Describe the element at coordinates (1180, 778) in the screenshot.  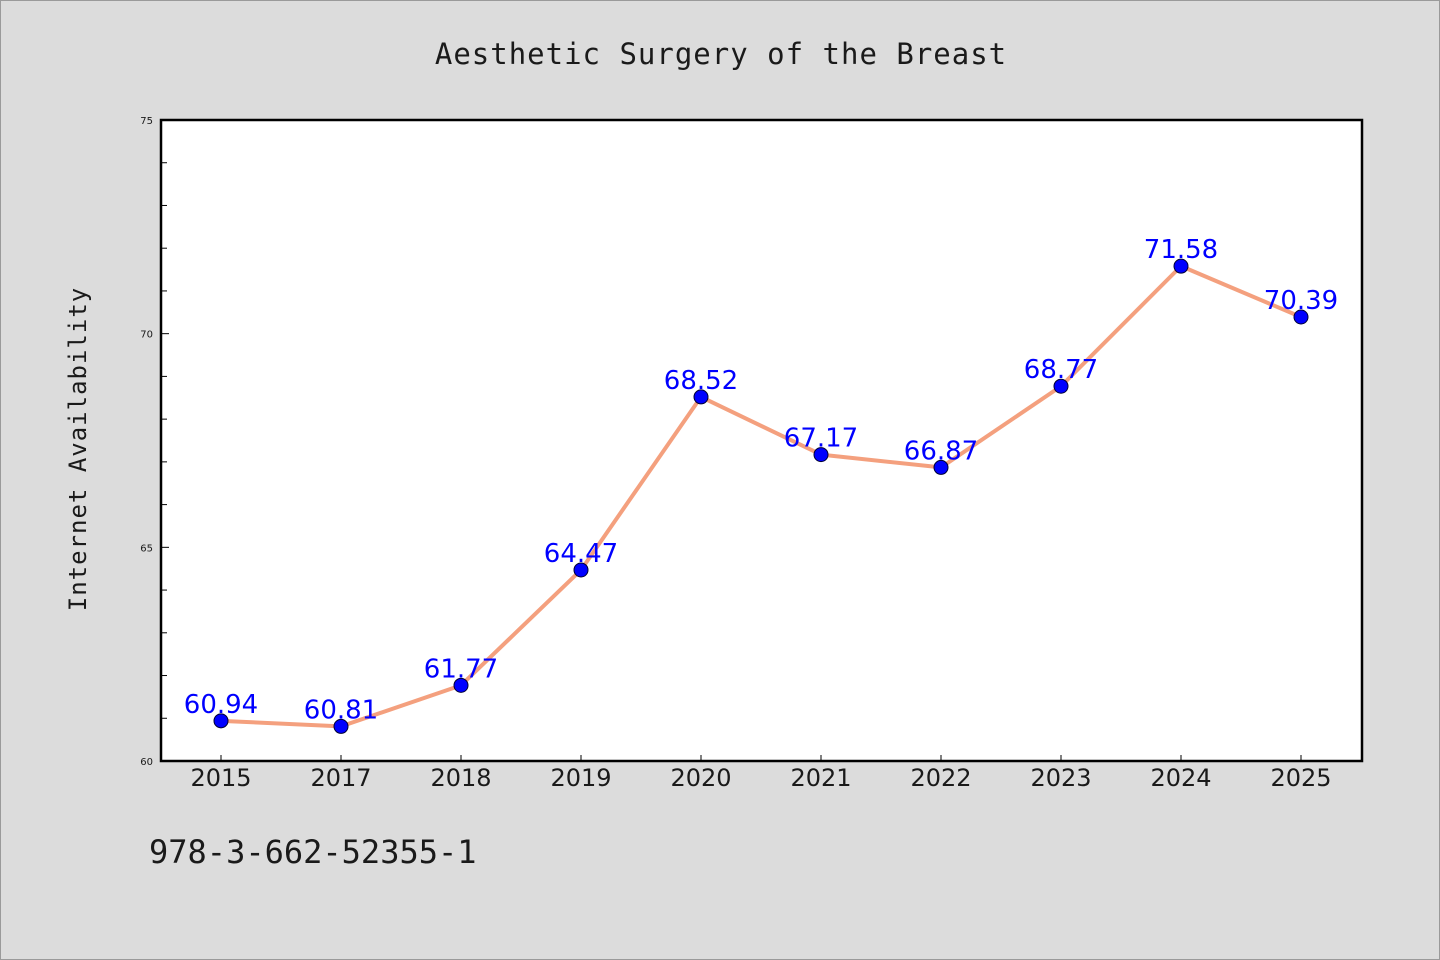
I see `x-tick-label: 2024` at that location.